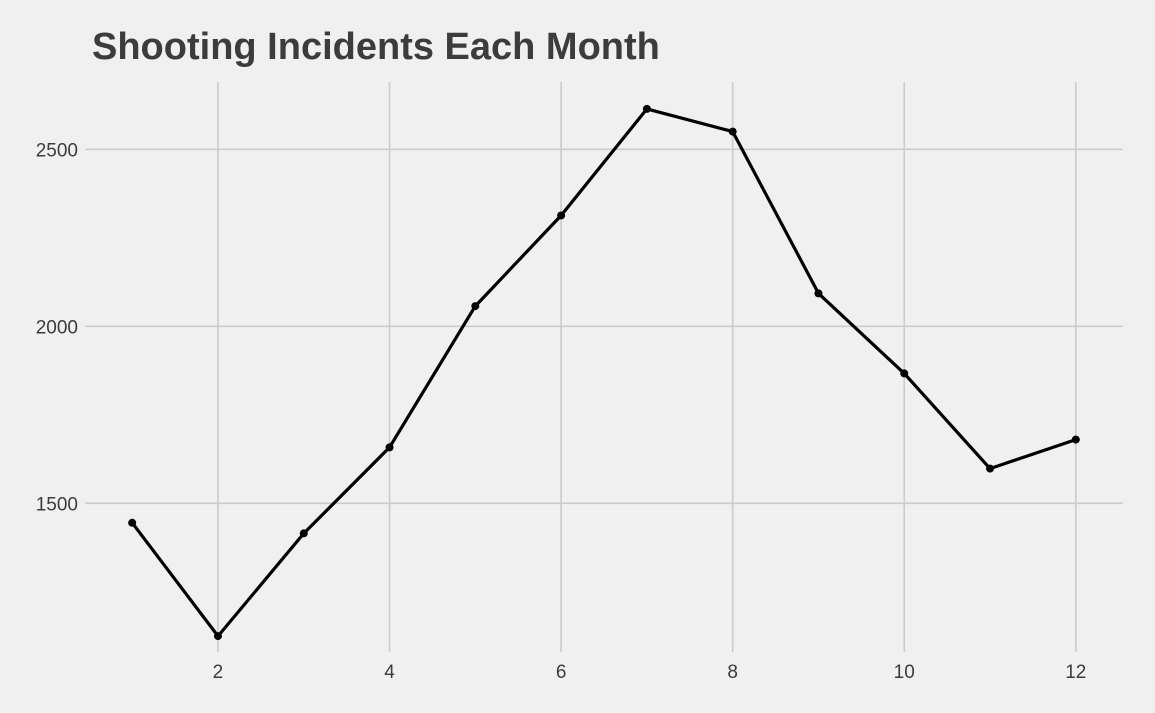 The width and height of the screenshot is (1155, 713). What do you see at coordinates (732, 672) in the screenshot?
I see `x-tick-label: 8` at bounding box center [732, 672].